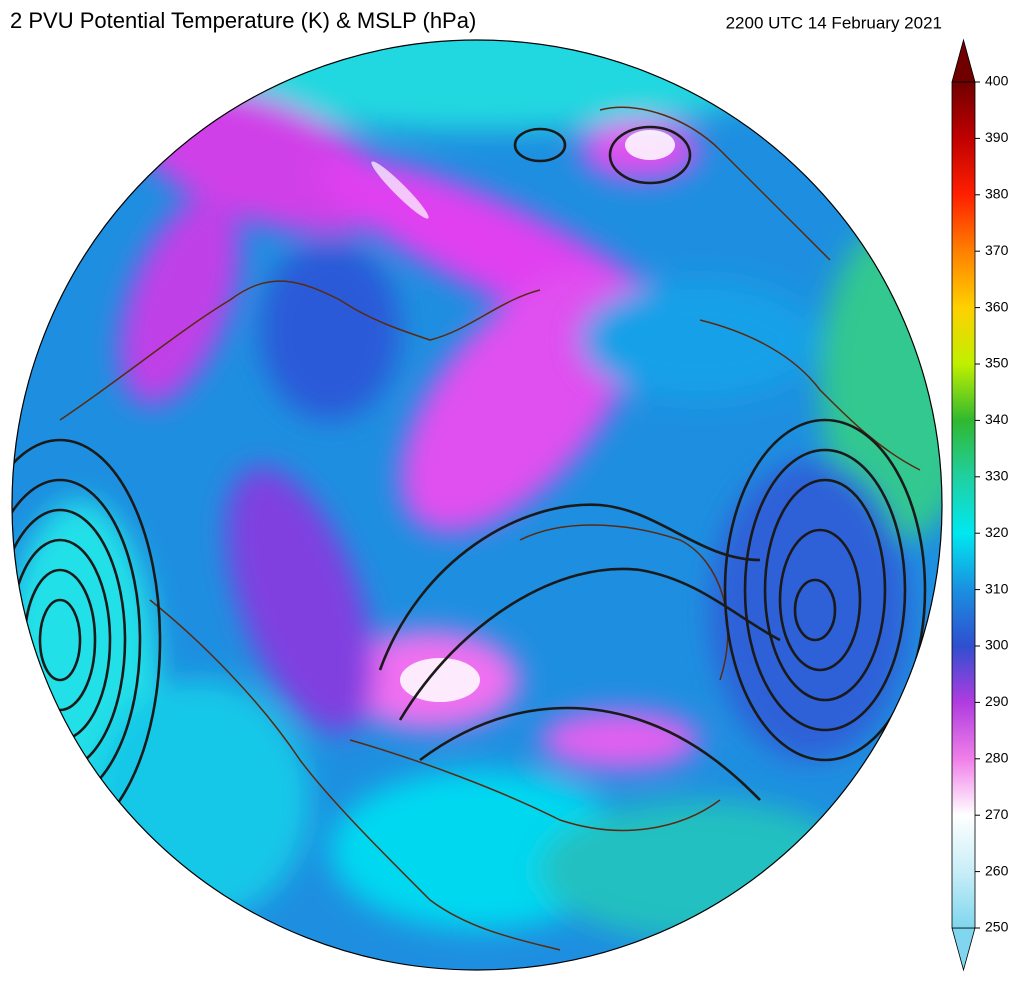  Describe the element at coordinates (997, 758) in the screenshot. I see `colorbar-tick-label: 280` at that location.